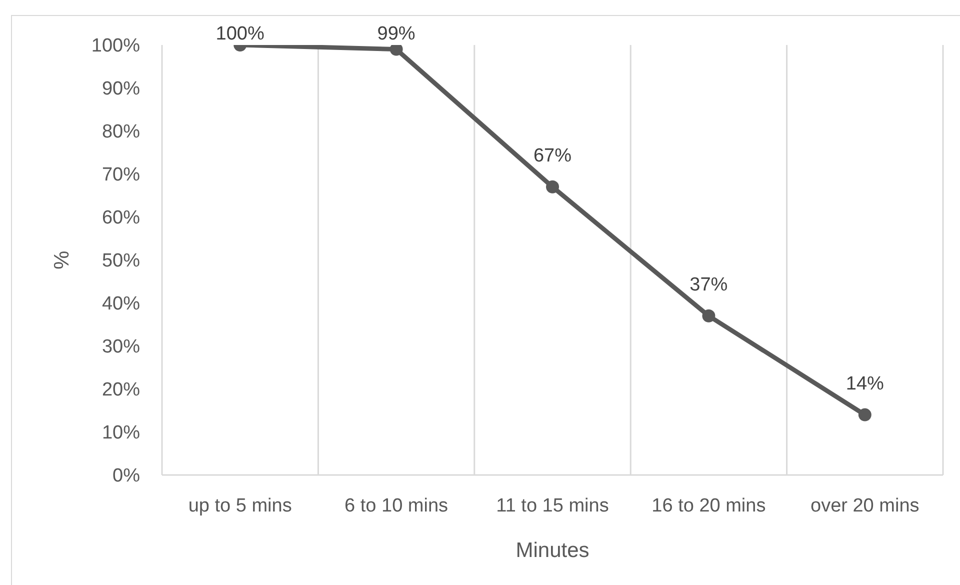 The width and height of the screenshot is (960, 585). What do you see at coordinates (115, 46) in the screenshot?
I see `y-tick-label: 100%` at bounding box center [115, 46].